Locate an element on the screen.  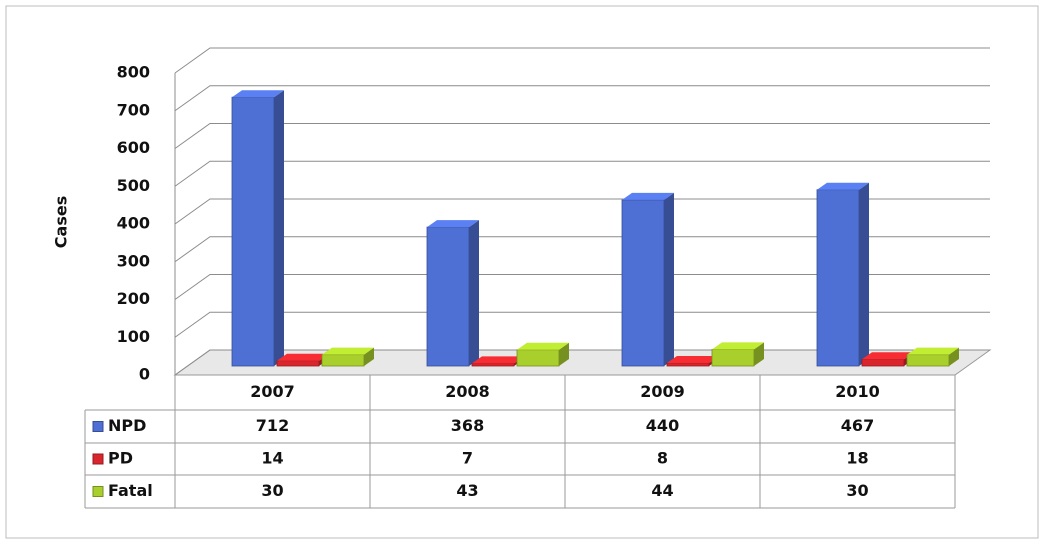
legend-label: NPD is located at coordinates (127, 425).